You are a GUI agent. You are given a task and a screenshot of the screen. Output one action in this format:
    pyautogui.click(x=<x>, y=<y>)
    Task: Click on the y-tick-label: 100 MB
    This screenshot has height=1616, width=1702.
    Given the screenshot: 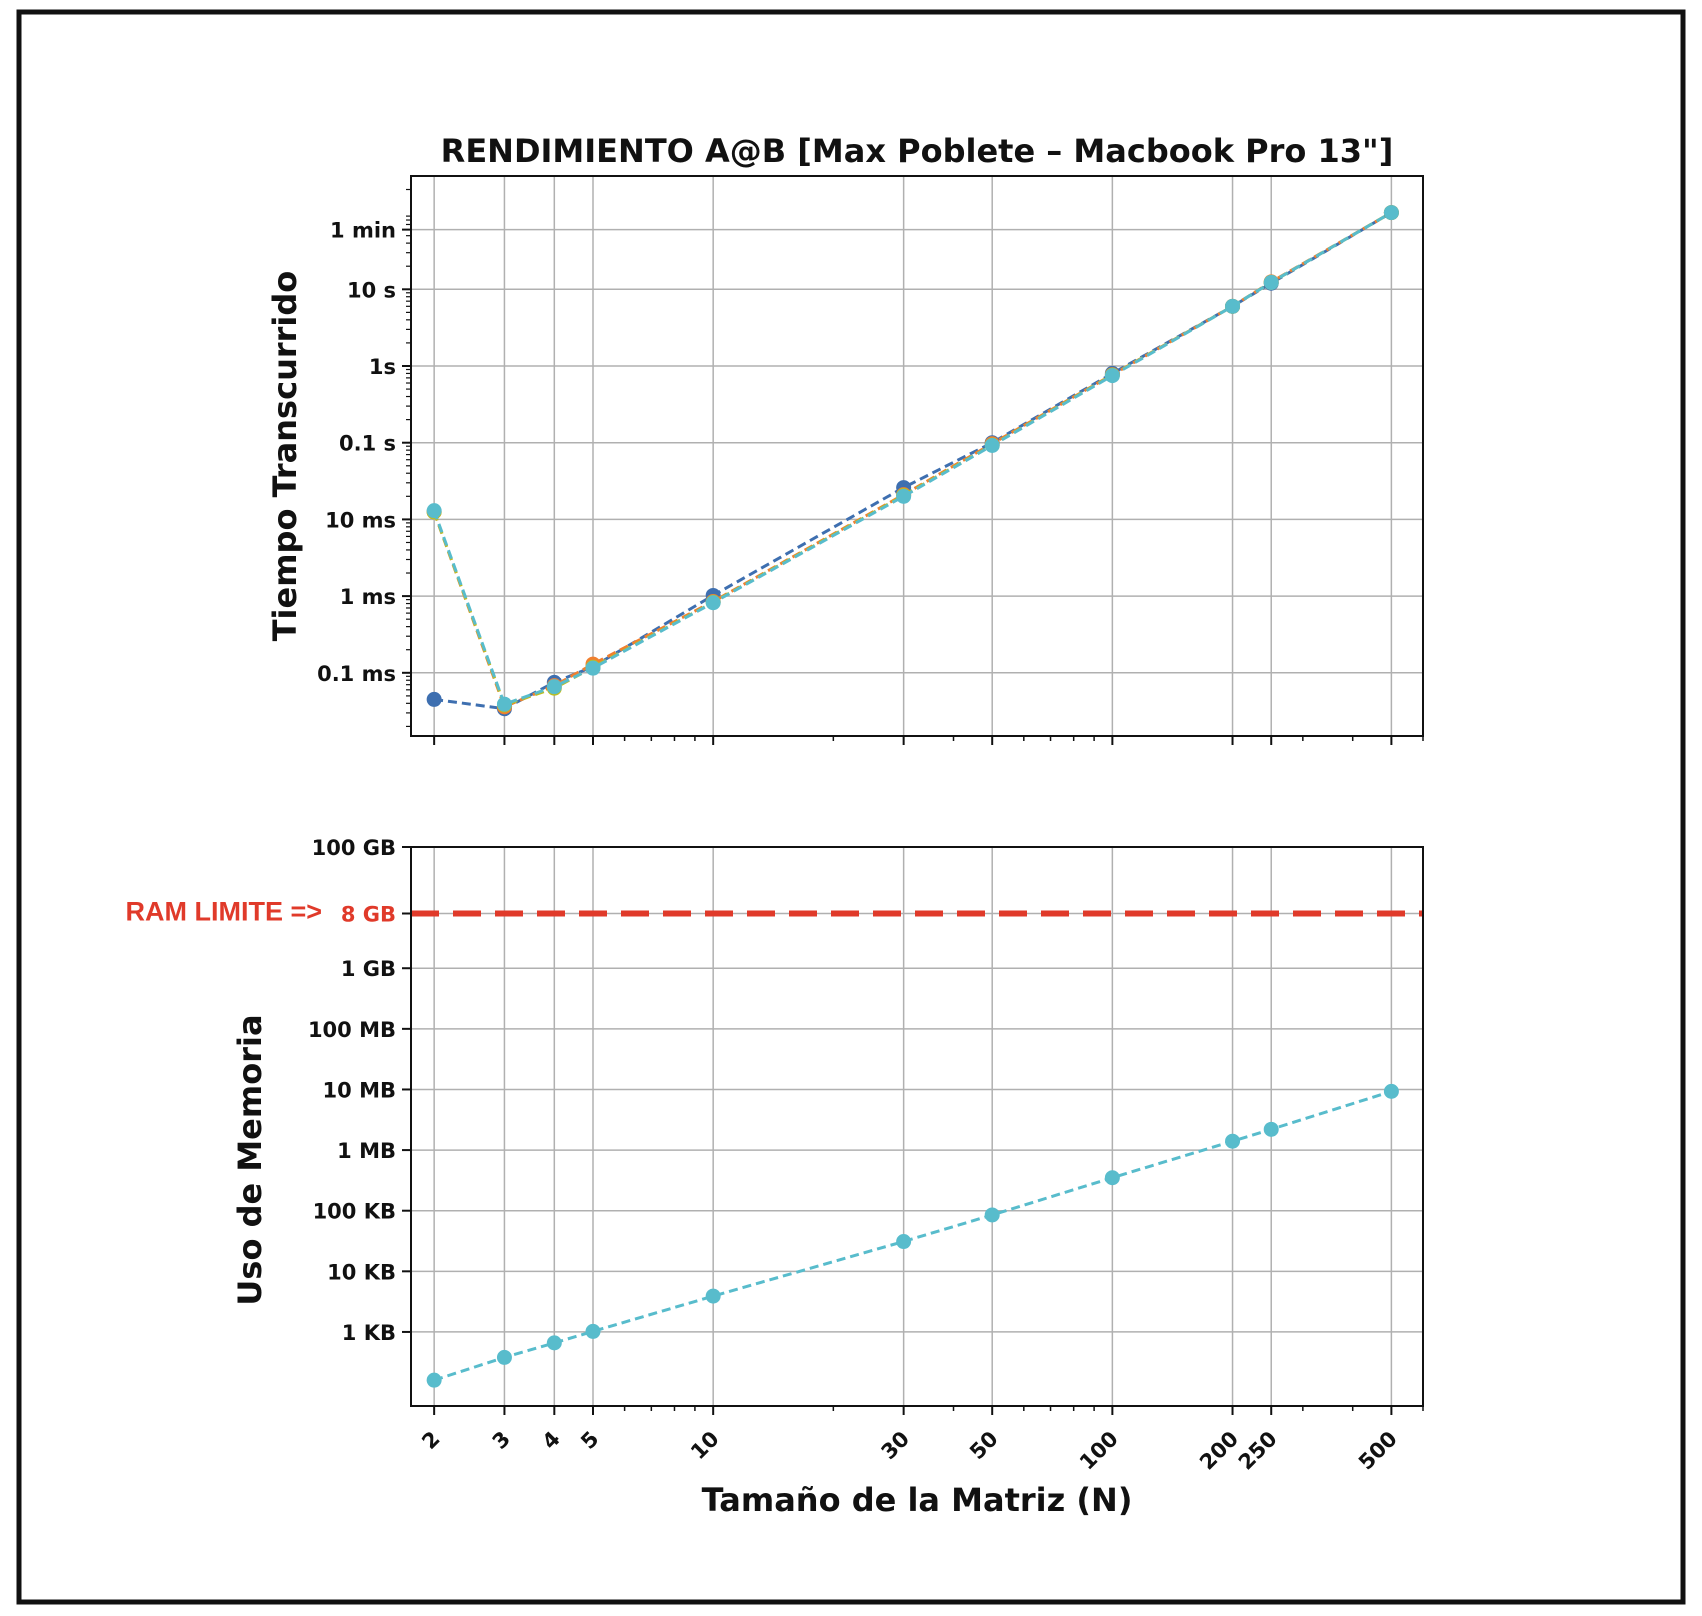 What is the action you would take?
    pyautogui.click(x=352, y=1030)
    